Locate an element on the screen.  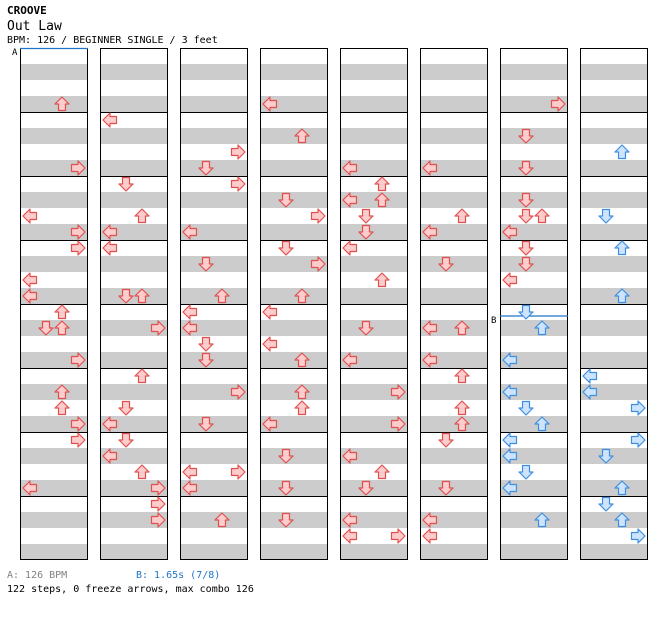
chart-info: BPM: 126 / BEGINNER SINGLE / 3 feet is located at coordinates (112, 40).